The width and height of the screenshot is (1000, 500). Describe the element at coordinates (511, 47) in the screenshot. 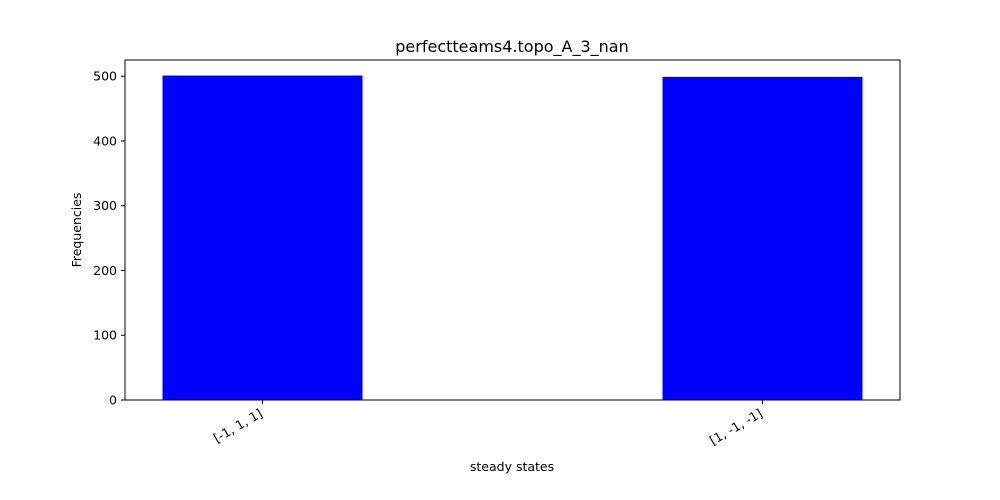

I see `chart-title: perfectteams4.topo_A_3_nan` at that location.